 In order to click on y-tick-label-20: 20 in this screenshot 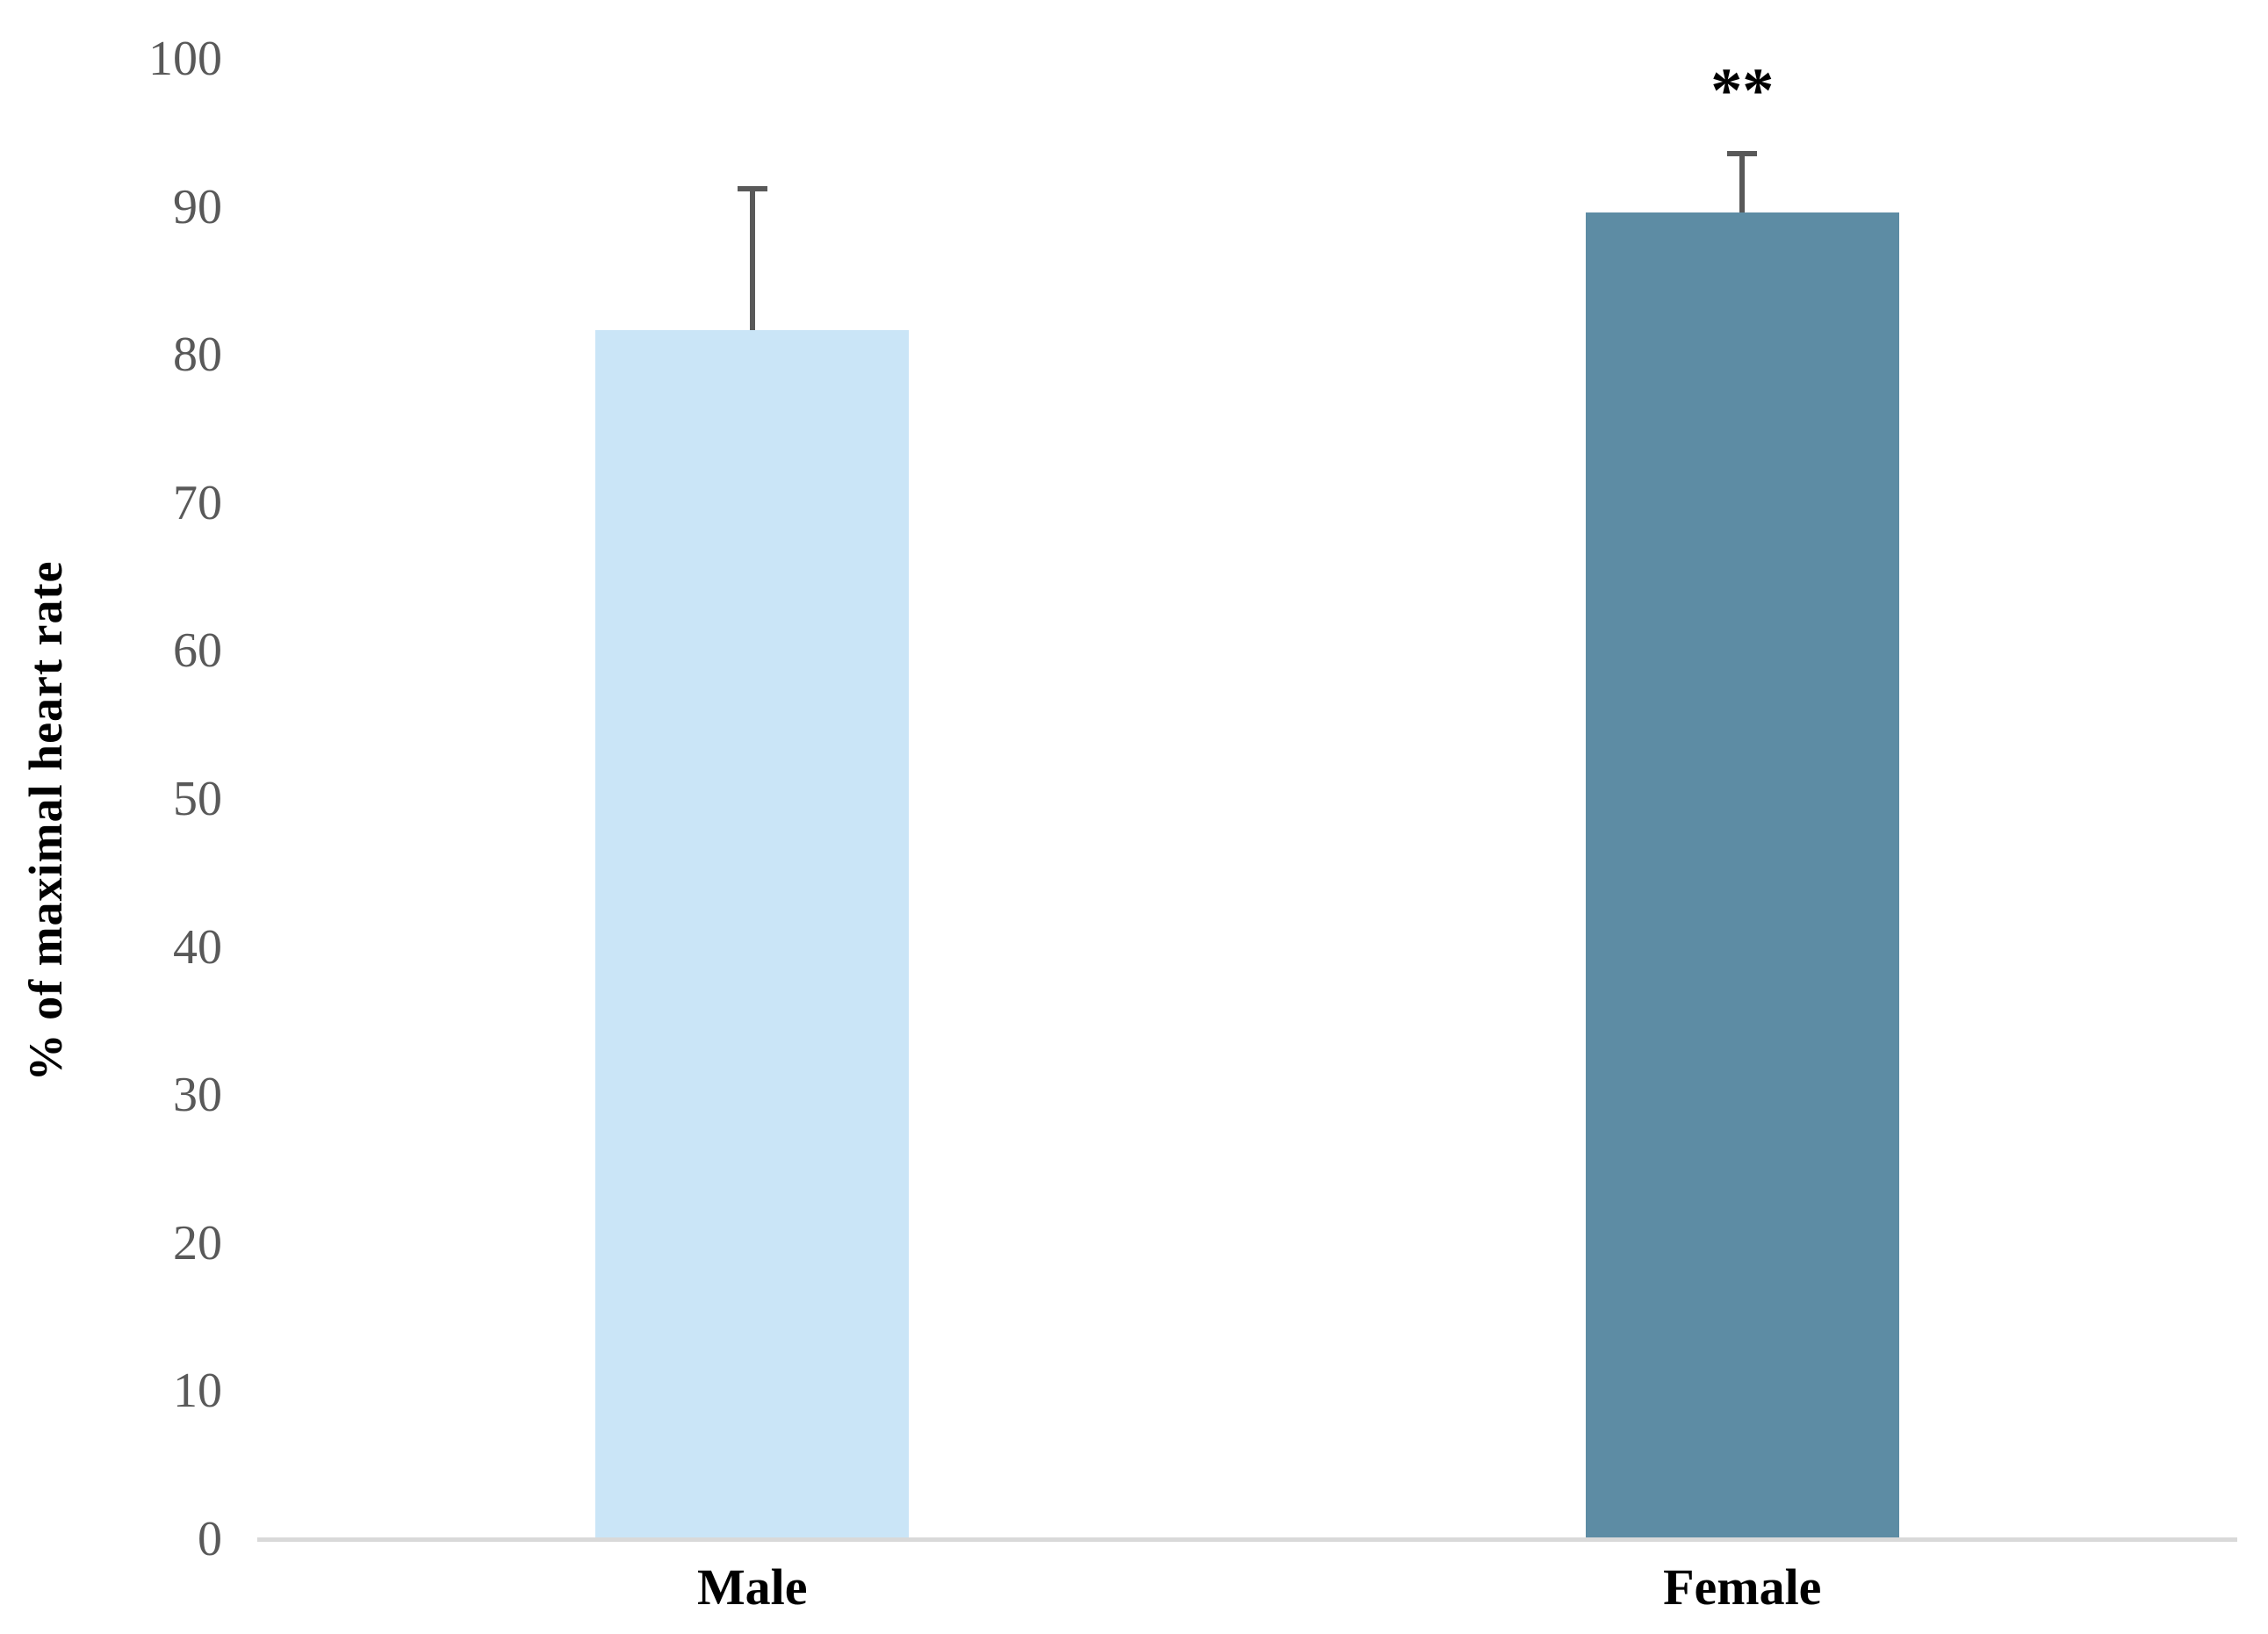, I will do `click(197, 1243)`.